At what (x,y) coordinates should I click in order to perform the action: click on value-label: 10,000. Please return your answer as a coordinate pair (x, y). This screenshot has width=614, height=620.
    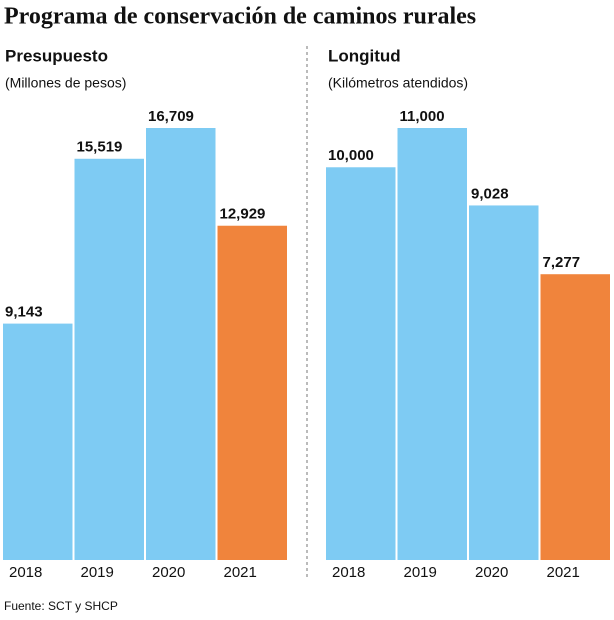
    Looking at the image, I should click on (351, 155).